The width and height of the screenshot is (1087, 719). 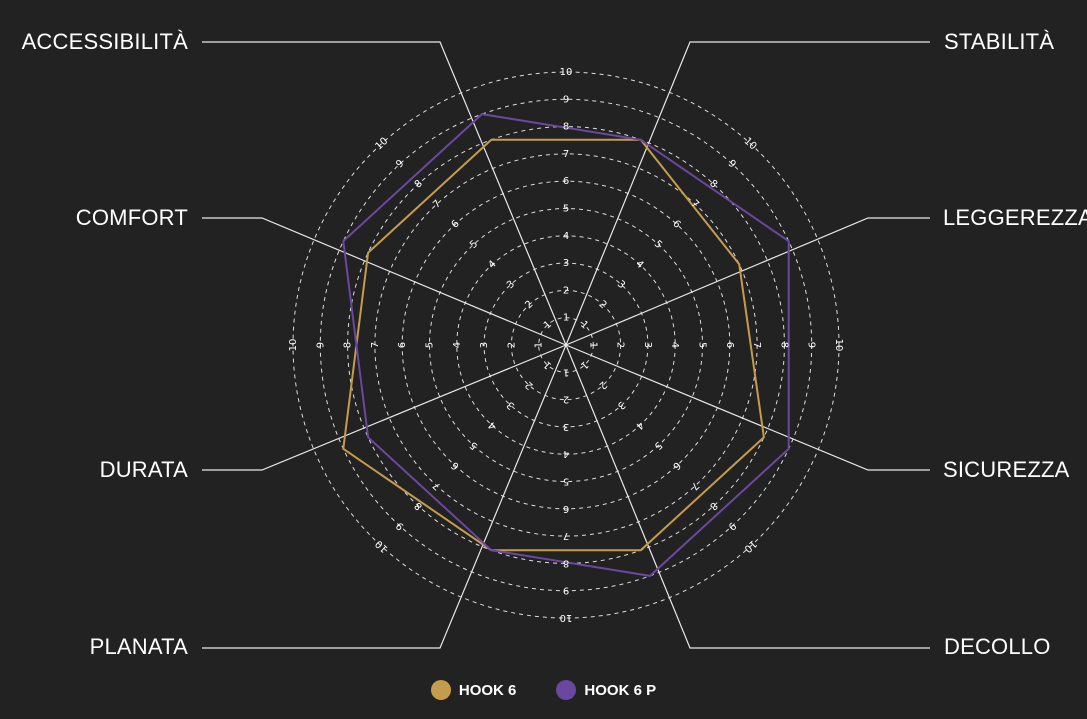 I want to click on legend-item-hook-6: HOOK 6, so click(x=473, y=690).